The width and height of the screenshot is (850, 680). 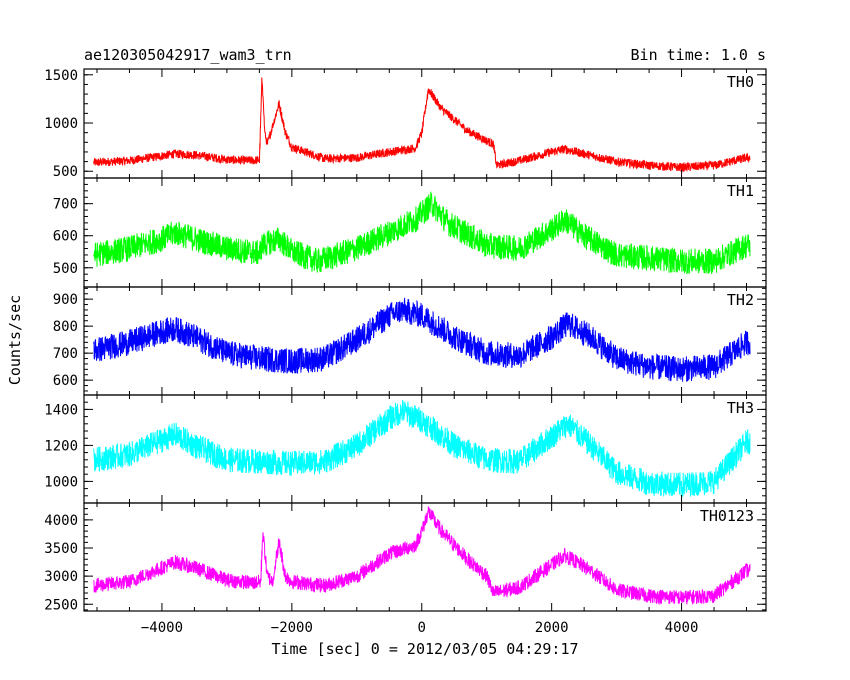 I want to click on y-tick-label: 1200, so click(x=61, y=446).